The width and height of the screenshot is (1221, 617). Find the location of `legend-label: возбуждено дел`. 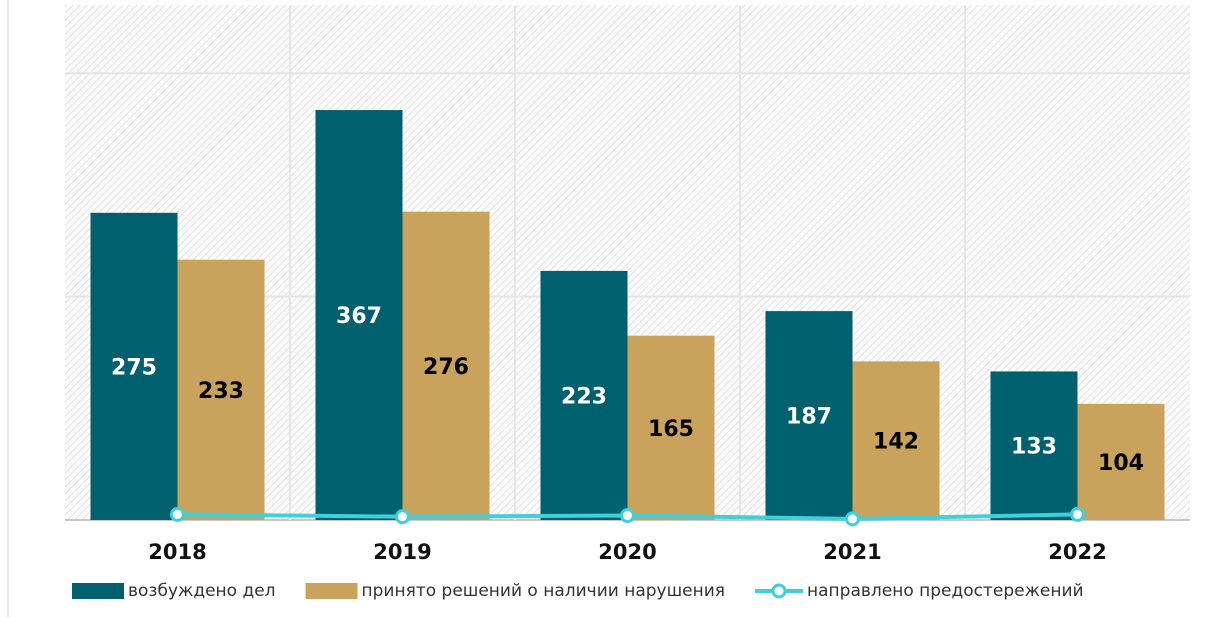

legend-label: возбуждено дел is located at coordinates (202, 591).